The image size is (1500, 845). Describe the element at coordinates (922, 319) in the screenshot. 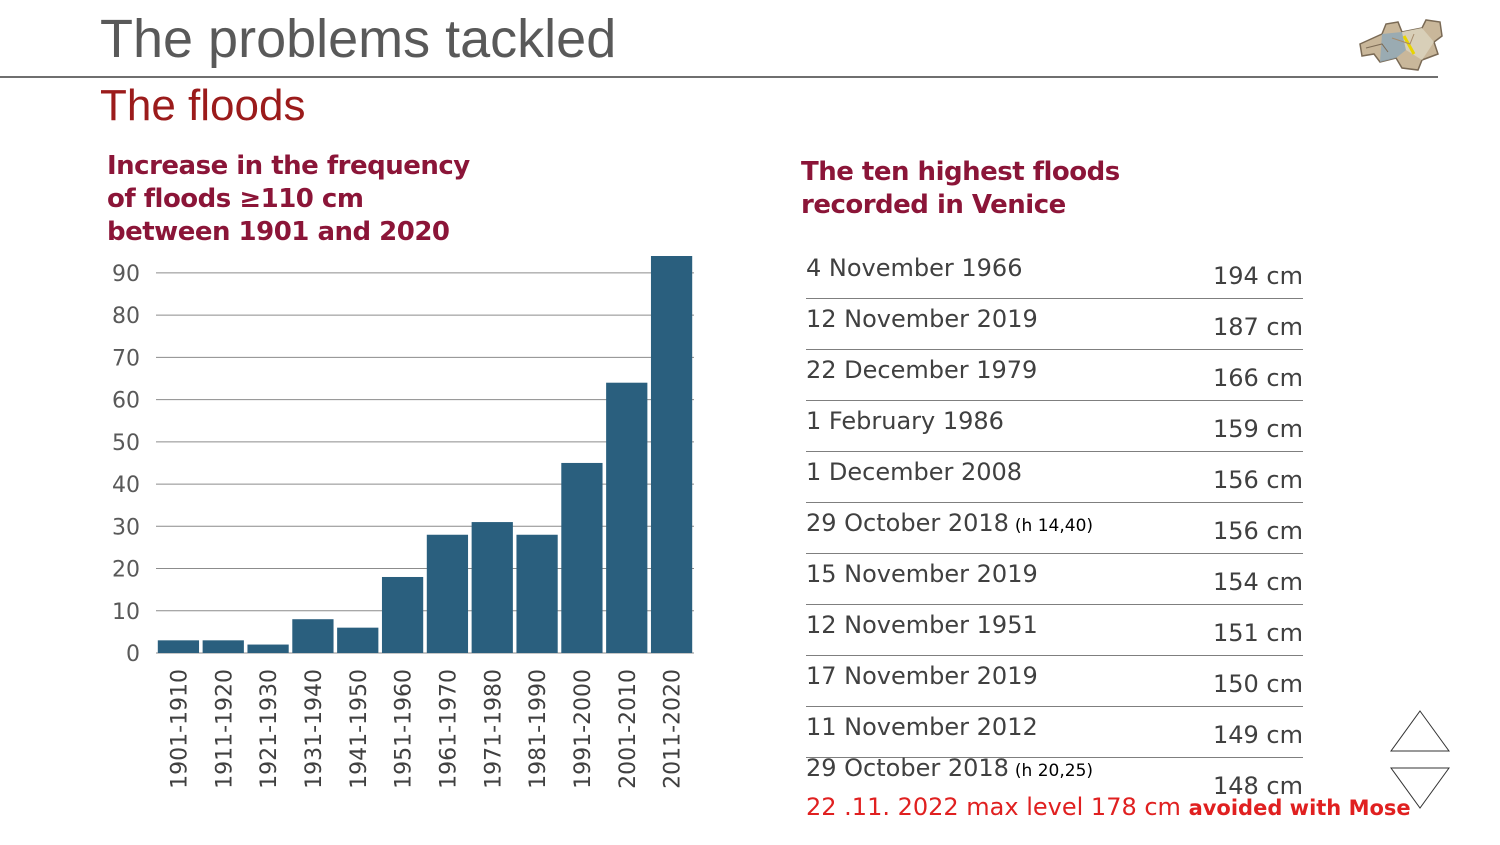

I see `flood-date: 12 November 2019` at that location.